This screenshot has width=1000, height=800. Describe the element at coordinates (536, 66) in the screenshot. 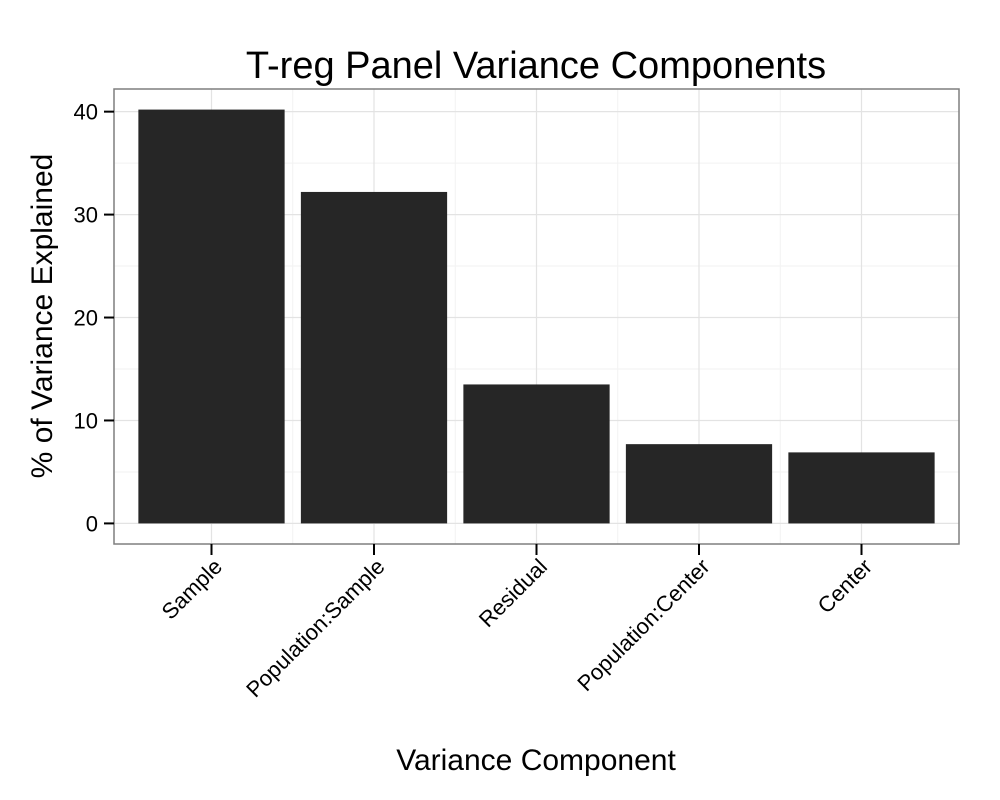

I see `chart-title: T-reg Panel Variance Components` at that location.